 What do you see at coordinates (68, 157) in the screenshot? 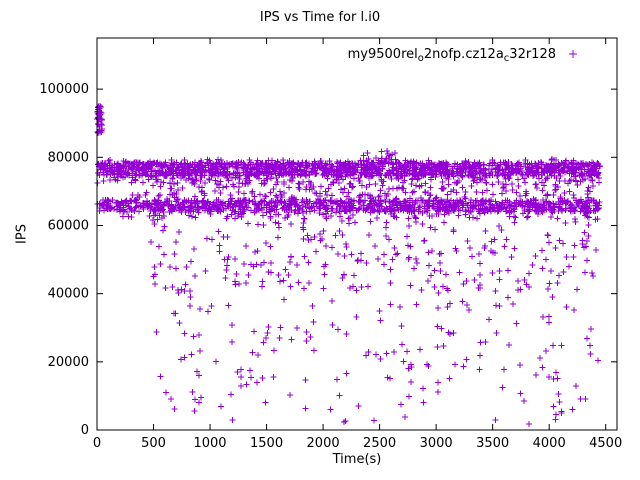
I see `y-tick-label: 80000` at bounding box center [68, 157].